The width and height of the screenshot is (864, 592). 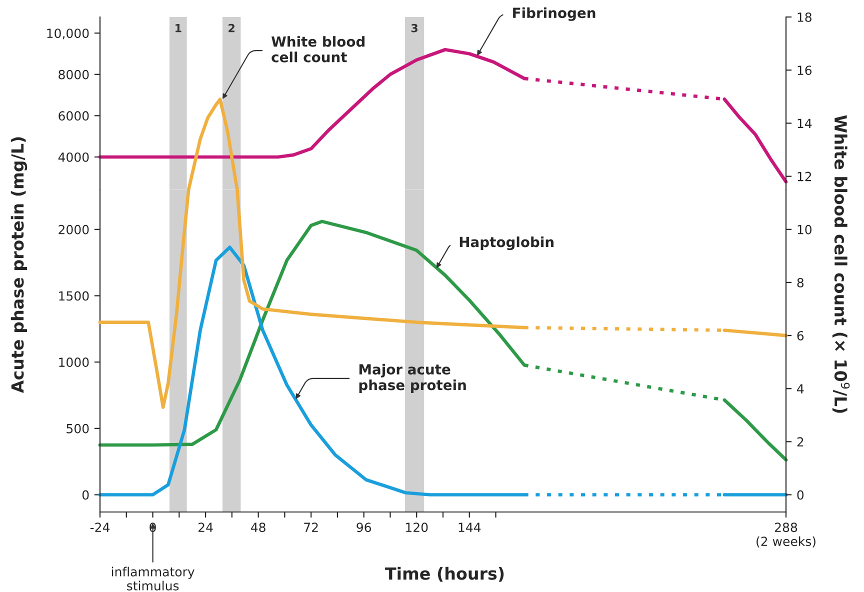 What do you see at coordinates (800, 495) in the screenshot?
I see `y2-tick-label: 0` at bounding box center [800, 495].